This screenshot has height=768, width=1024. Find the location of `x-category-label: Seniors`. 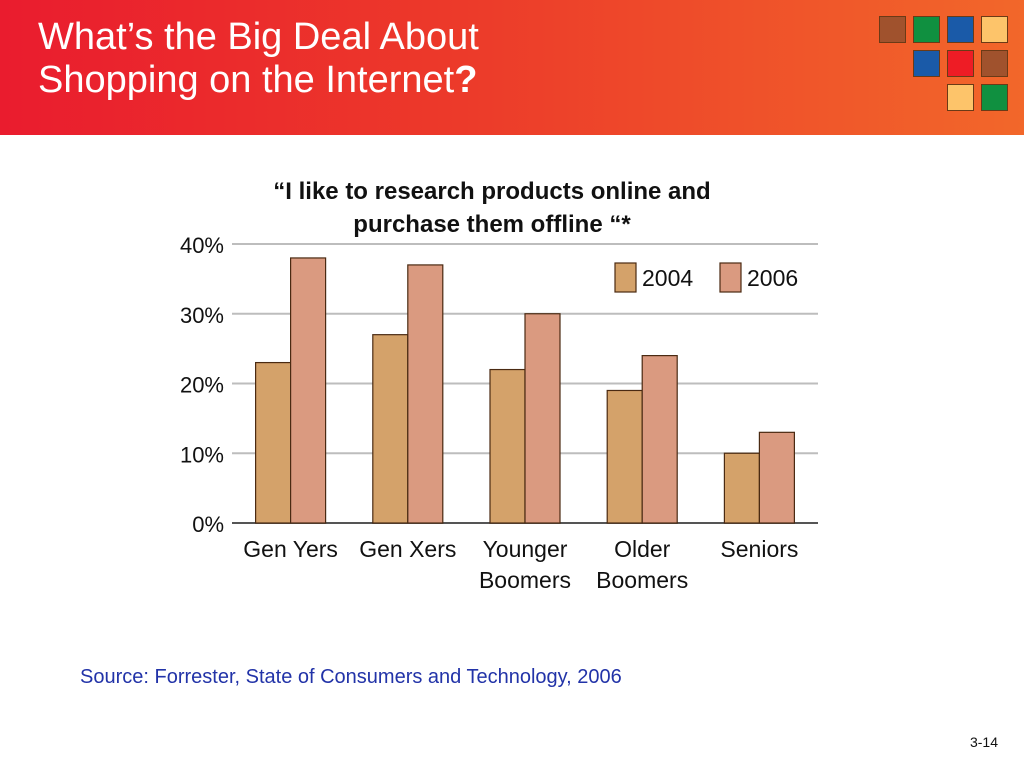

x-category-label: Seniors is located at coordinates (759, 549).